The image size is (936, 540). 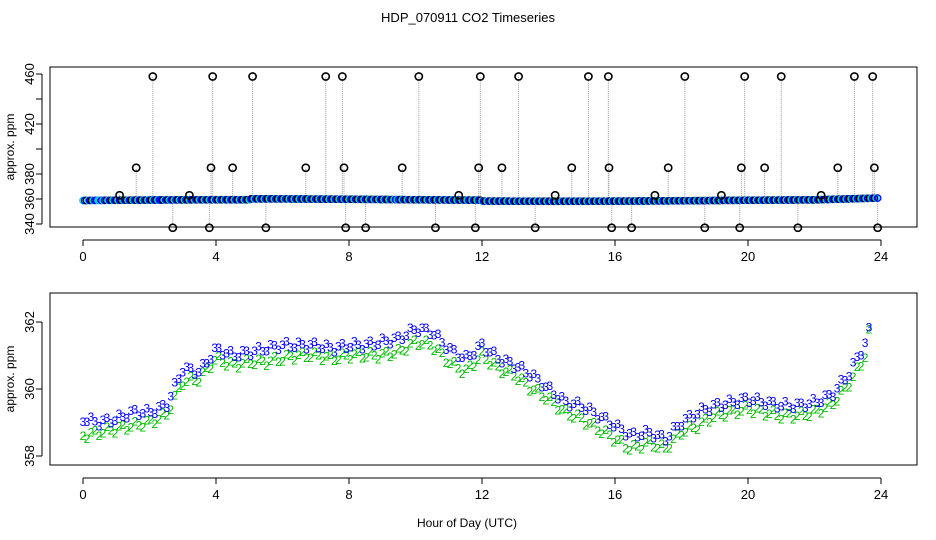 I want to click on top-x-axis: 0 4 8 12 16 20 24, so click(x=483, y=251).